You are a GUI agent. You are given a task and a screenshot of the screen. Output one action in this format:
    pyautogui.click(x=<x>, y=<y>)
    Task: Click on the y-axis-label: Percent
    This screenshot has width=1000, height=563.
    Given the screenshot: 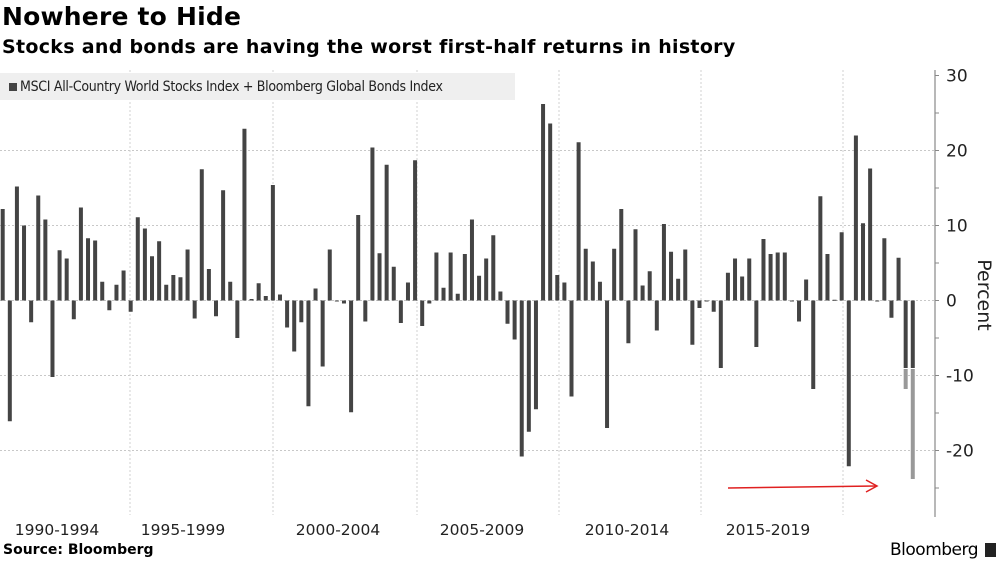 What is the action you would take?
    pyautogui.click(x=984, y=295)
    